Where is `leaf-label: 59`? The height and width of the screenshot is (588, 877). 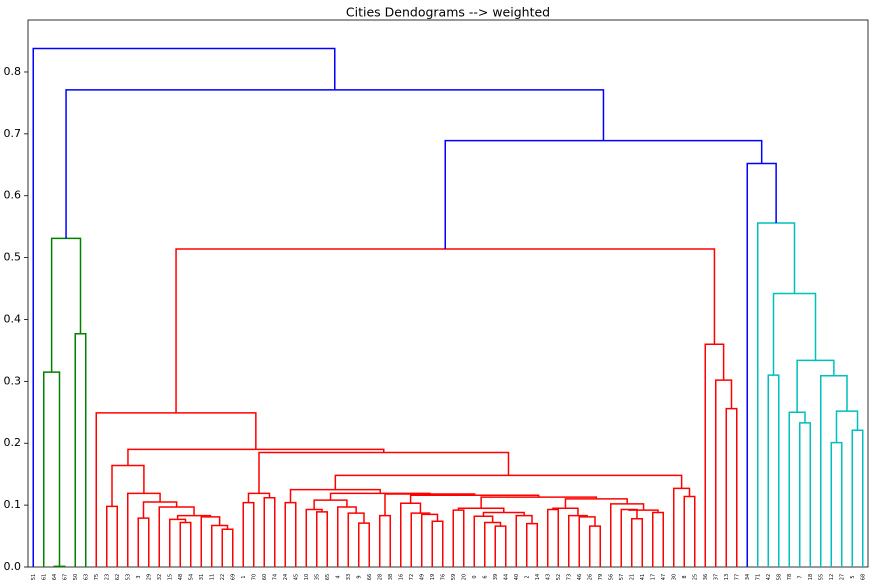 leaf-label: 59 is located at coordinates (454, 577).